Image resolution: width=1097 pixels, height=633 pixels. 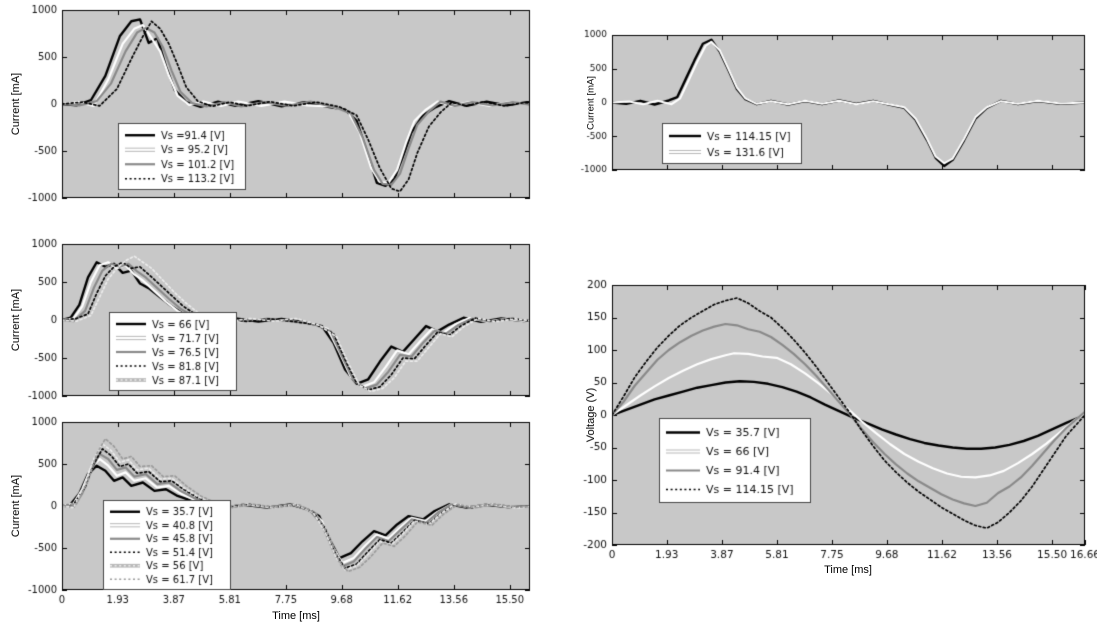 I want to click on chart-current-vs-66-to-87: Current [mA], so click(x=267, y=321).